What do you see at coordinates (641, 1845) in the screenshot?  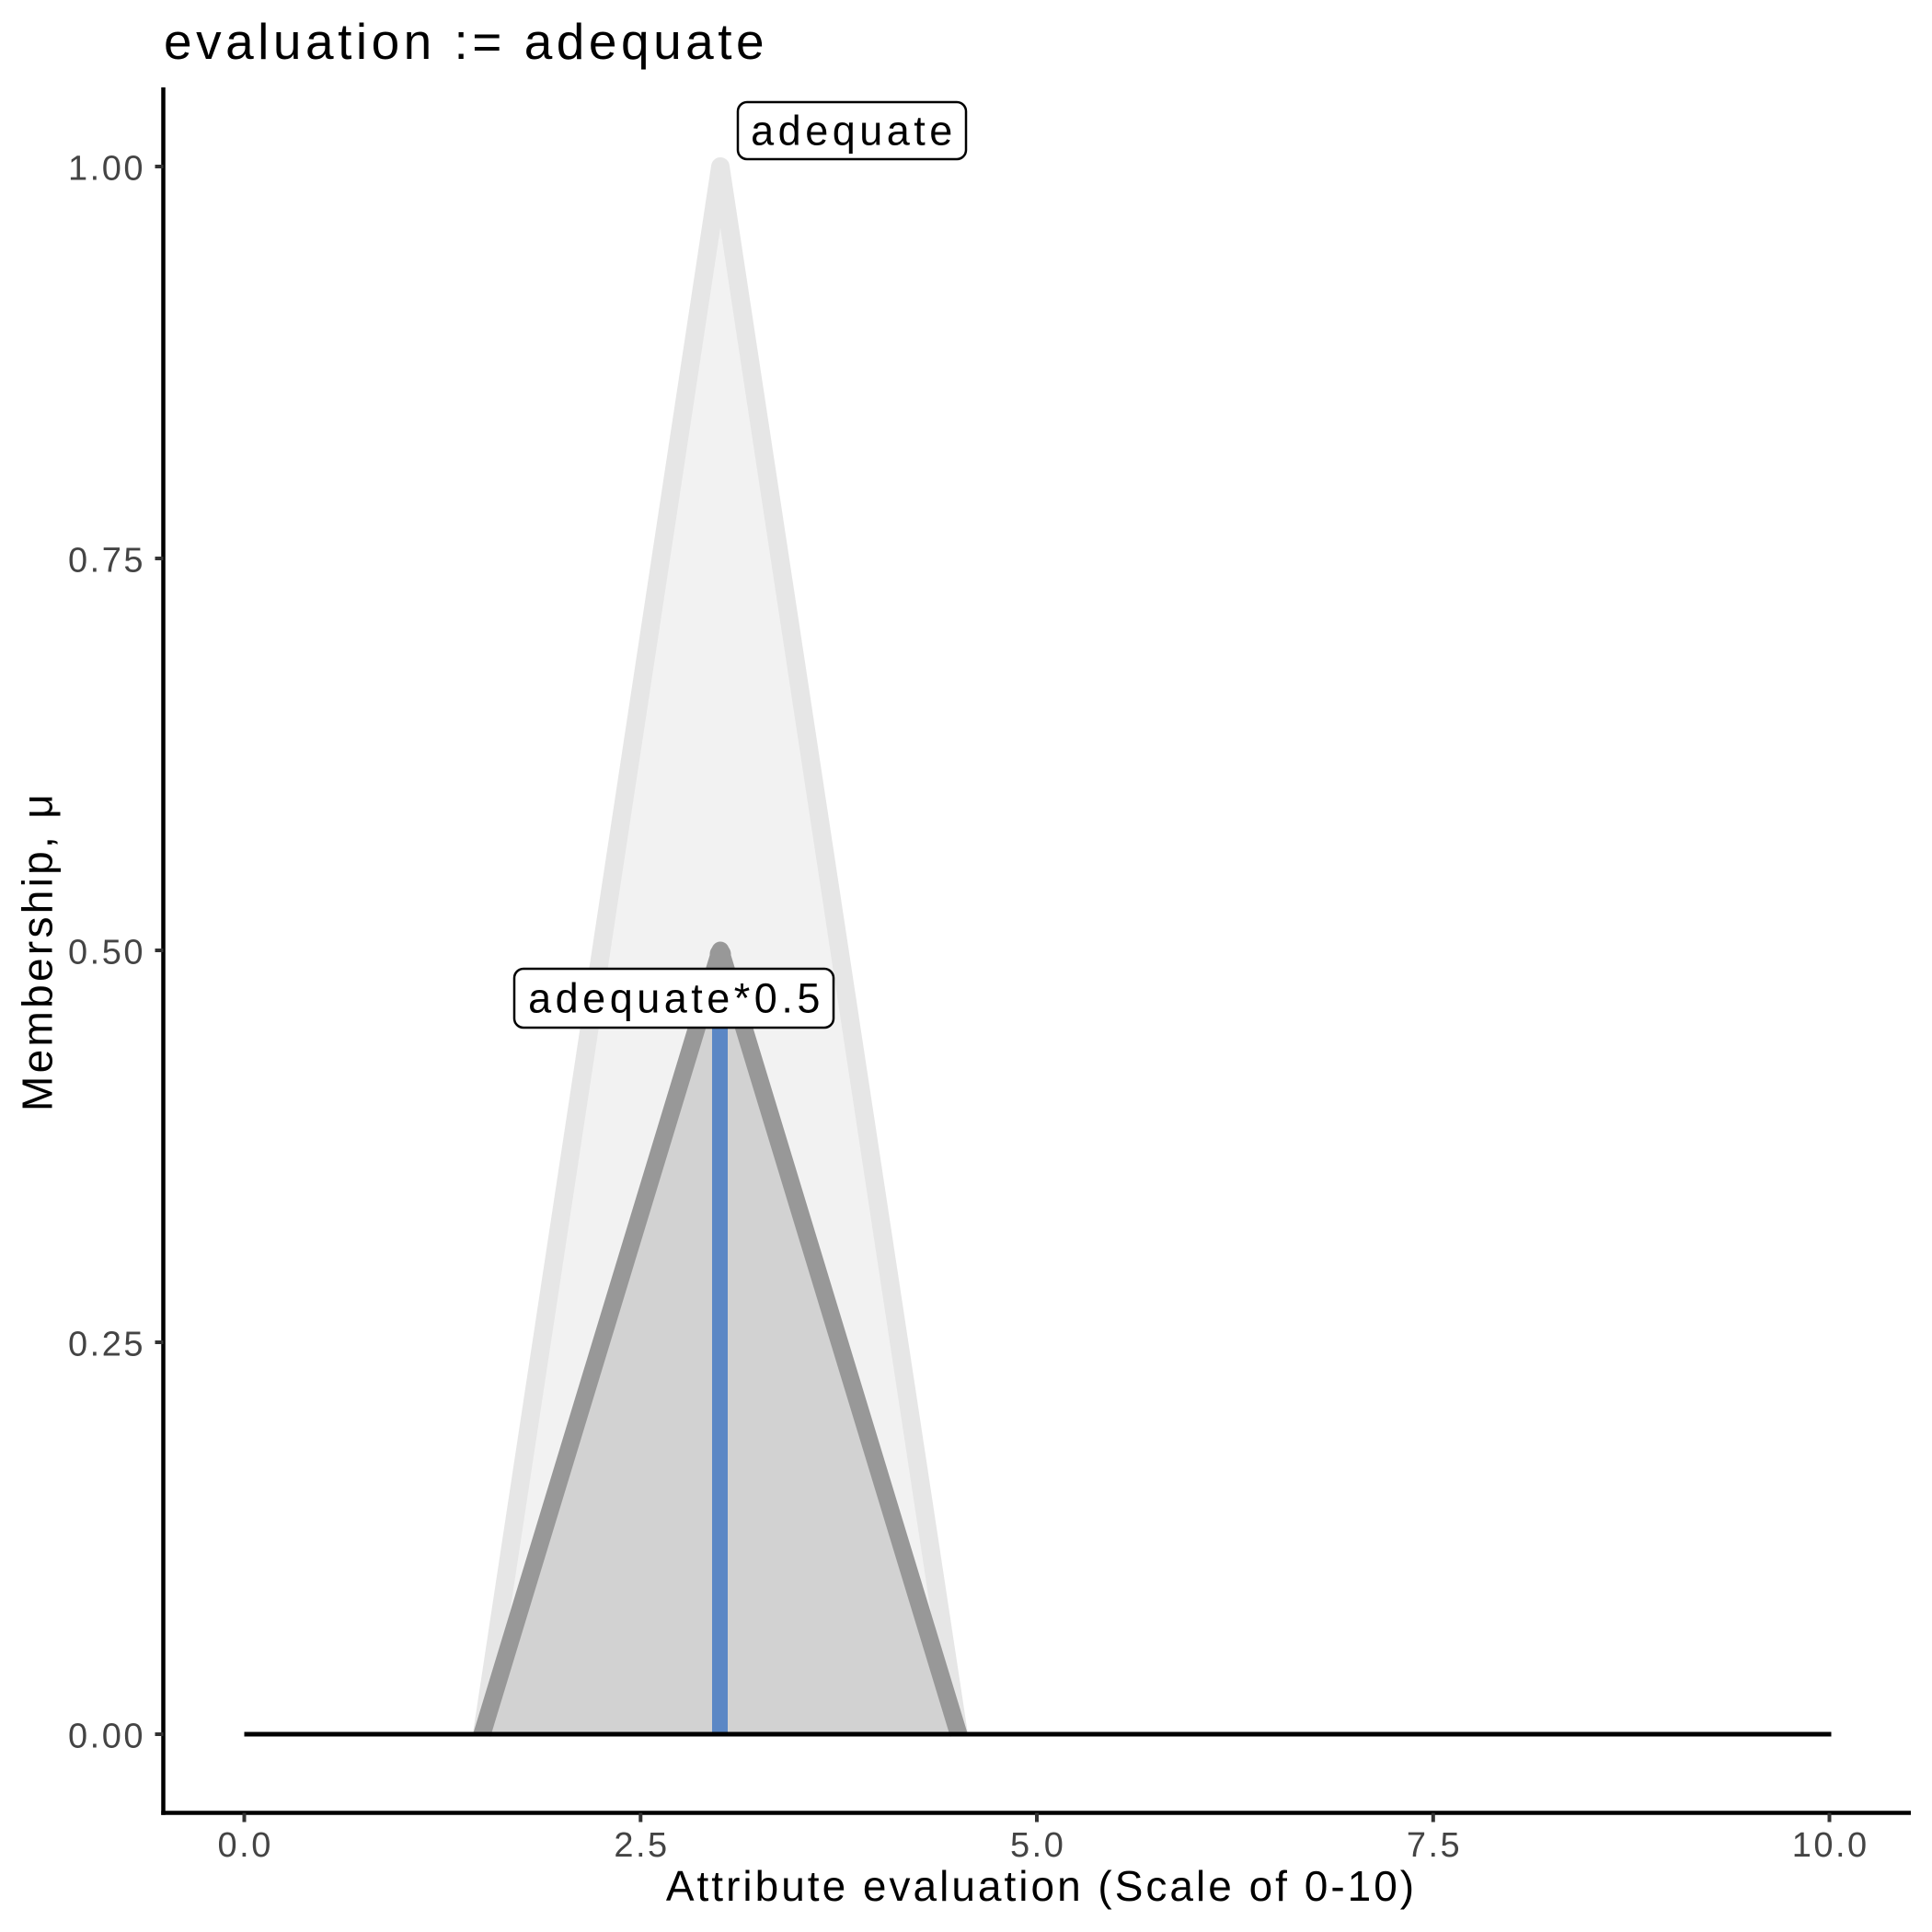 I see `svg-text: 2.5` at bounding box center [641, 1845].